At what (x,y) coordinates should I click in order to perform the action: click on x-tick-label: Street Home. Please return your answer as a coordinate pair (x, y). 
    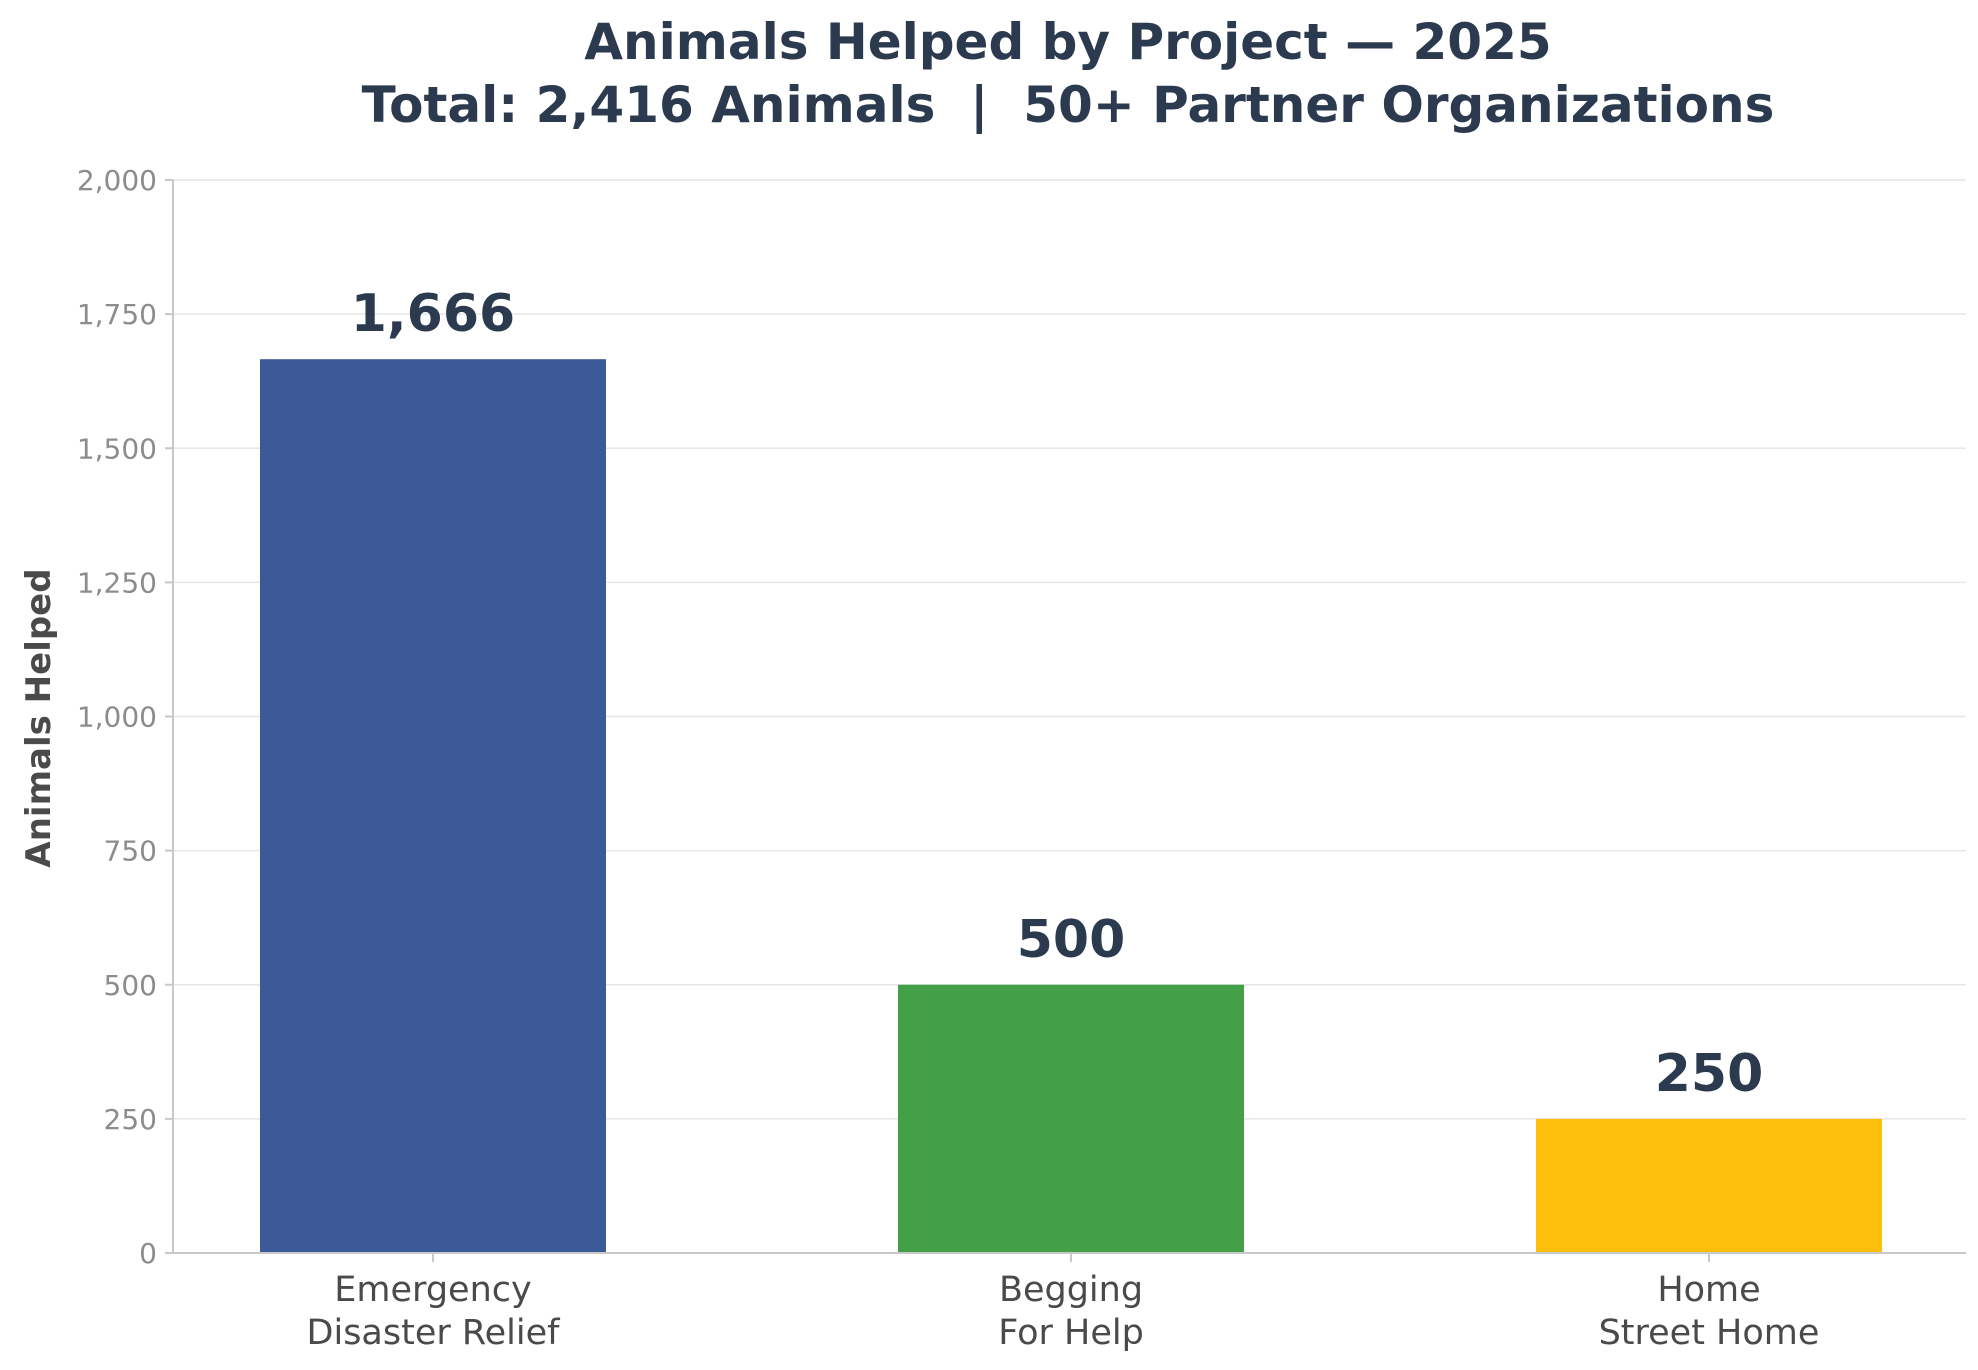
    Looking at the image, I should click on (1709, 1333).